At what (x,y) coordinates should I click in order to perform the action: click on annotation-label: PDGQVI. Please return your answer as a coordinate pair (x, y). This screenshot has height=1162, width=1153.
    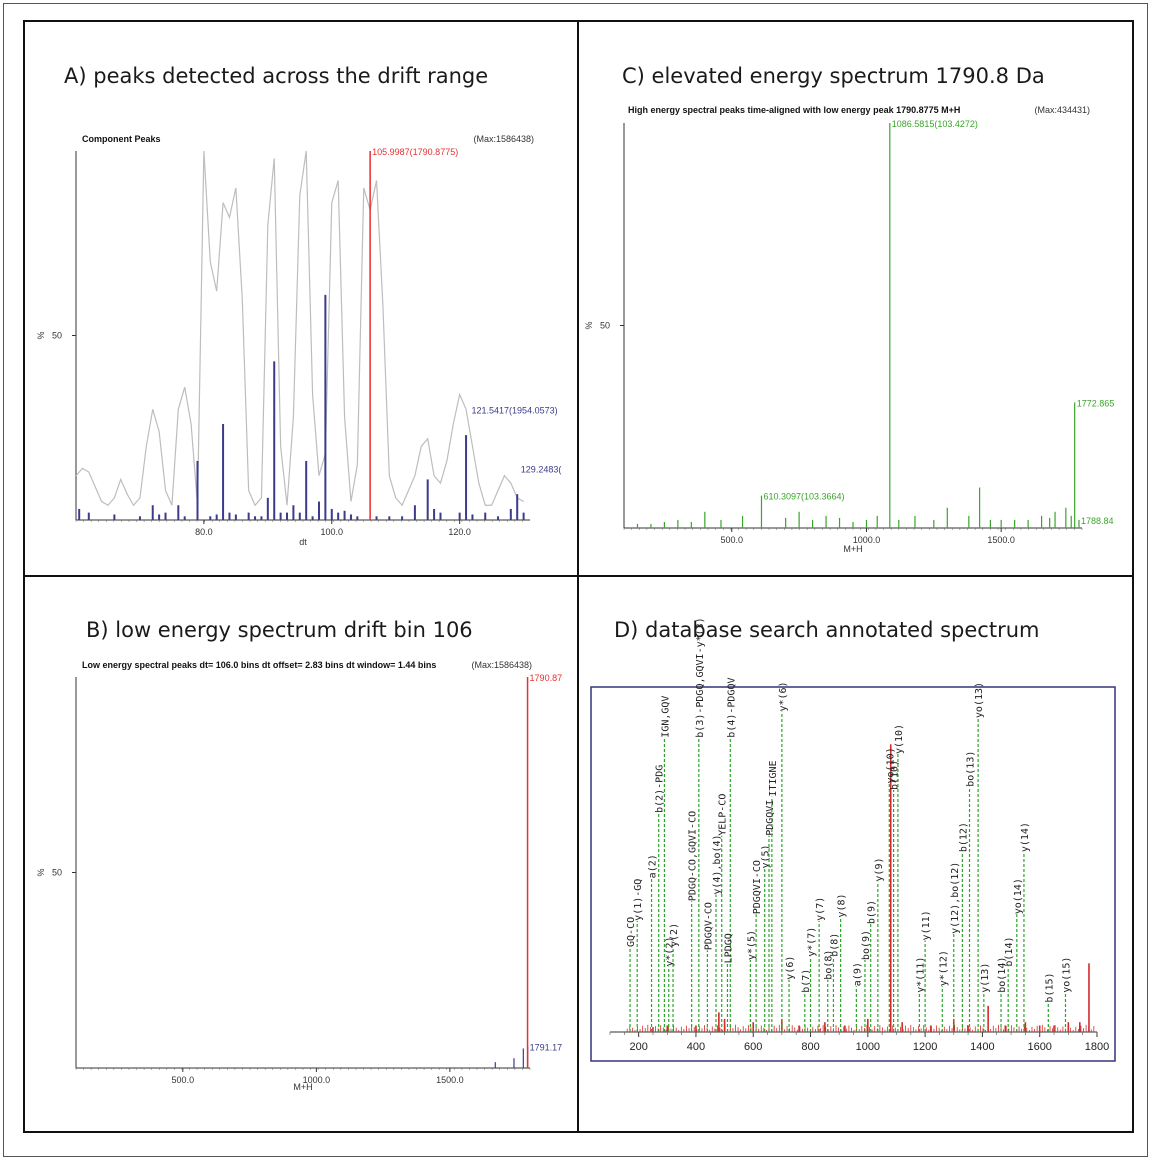
    Looking at the image, I should click on (770, 818).